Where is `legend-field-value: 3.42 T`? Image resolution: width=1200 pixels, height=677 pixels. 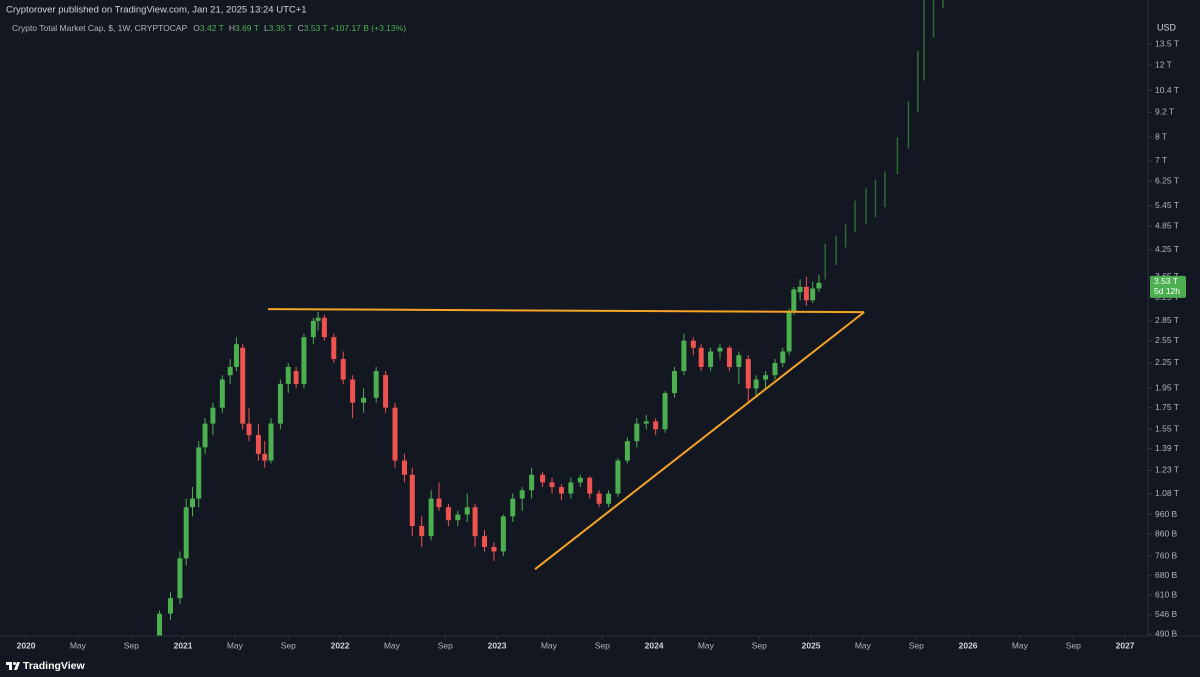 legend-field-value: 3.42 T is located at coordinates (212, 28).